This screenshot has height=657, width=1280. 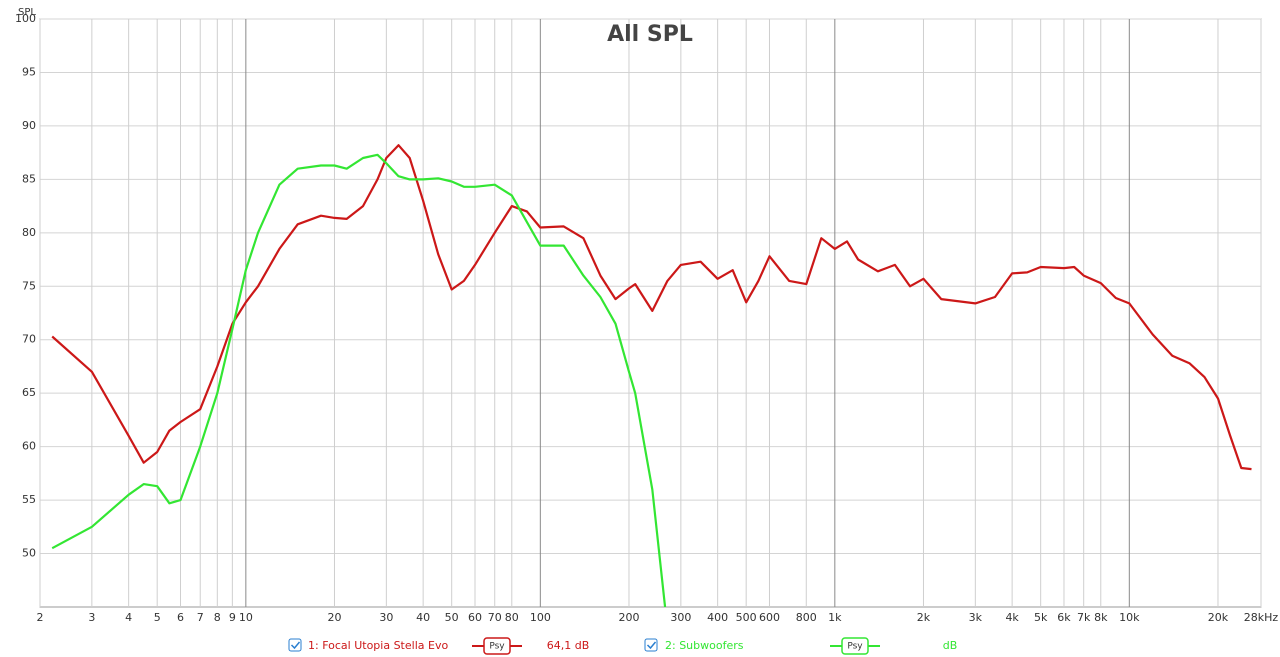 I want to click on y-axis-label: SPL, so click(x=27, y=12).